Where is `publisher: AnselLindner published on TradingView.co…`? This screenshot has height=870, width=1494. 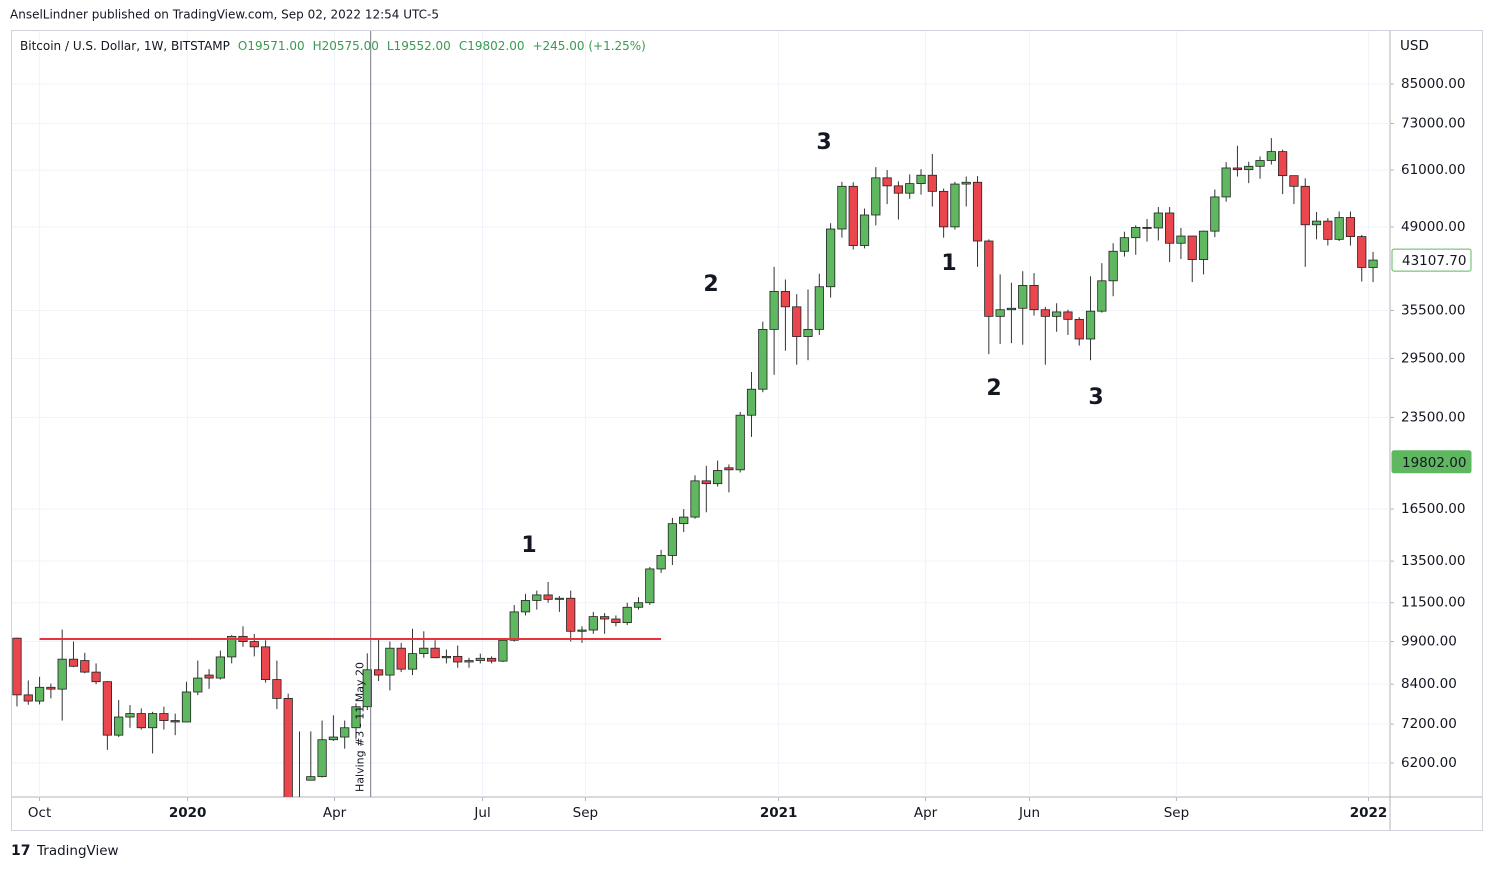 publisher: AnselLindner published on TradingView.co… is located at coordinates (224, 15).